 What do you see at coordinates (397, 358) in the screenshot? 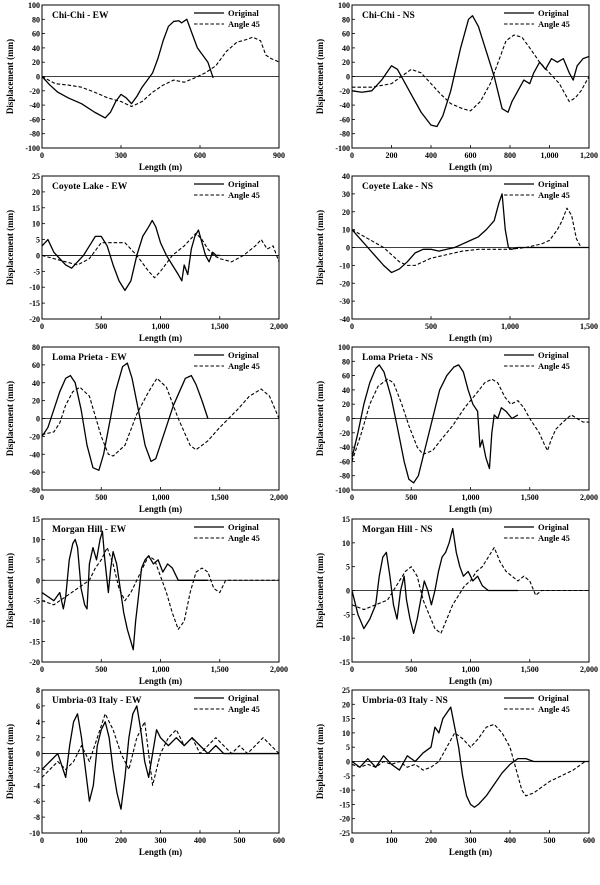
I see `chart-title: Loma Prieta - NS` at bounding box center [397, 358].